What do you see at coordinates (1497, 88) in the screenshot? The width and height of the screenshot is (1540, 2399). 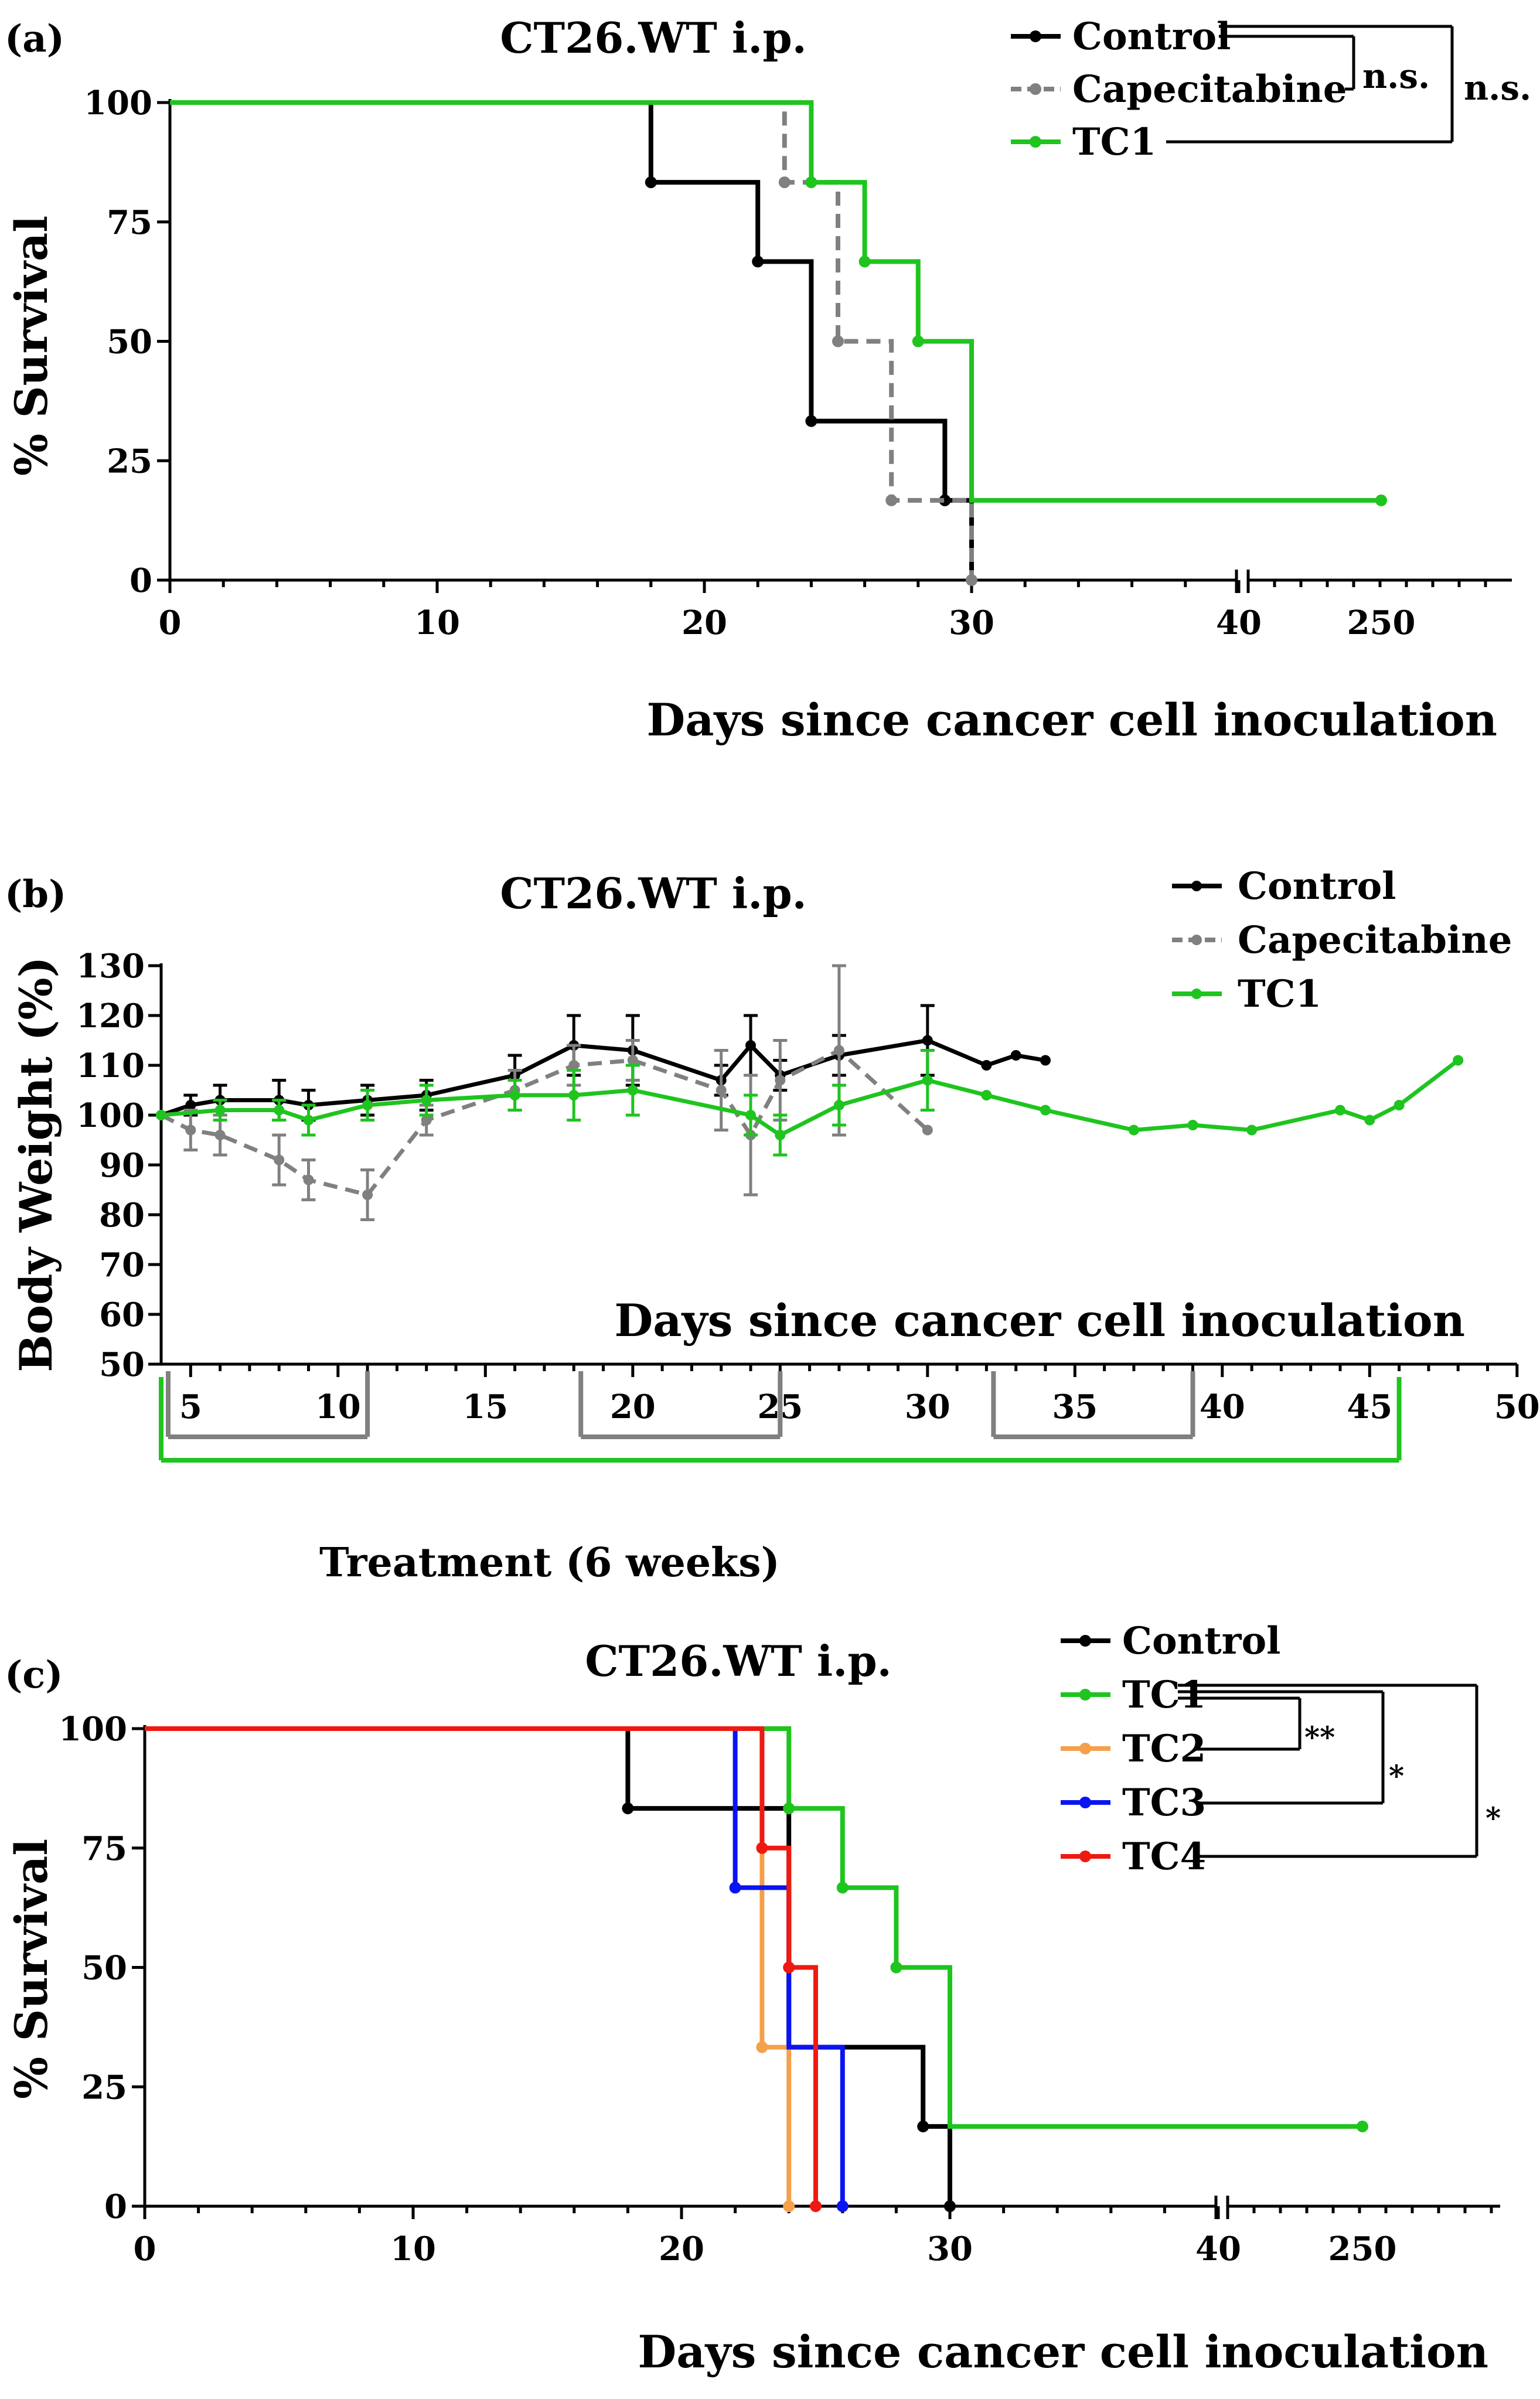 I see `panel-a-sig-label-2: n.s.` at bounding box center [1497, 88].